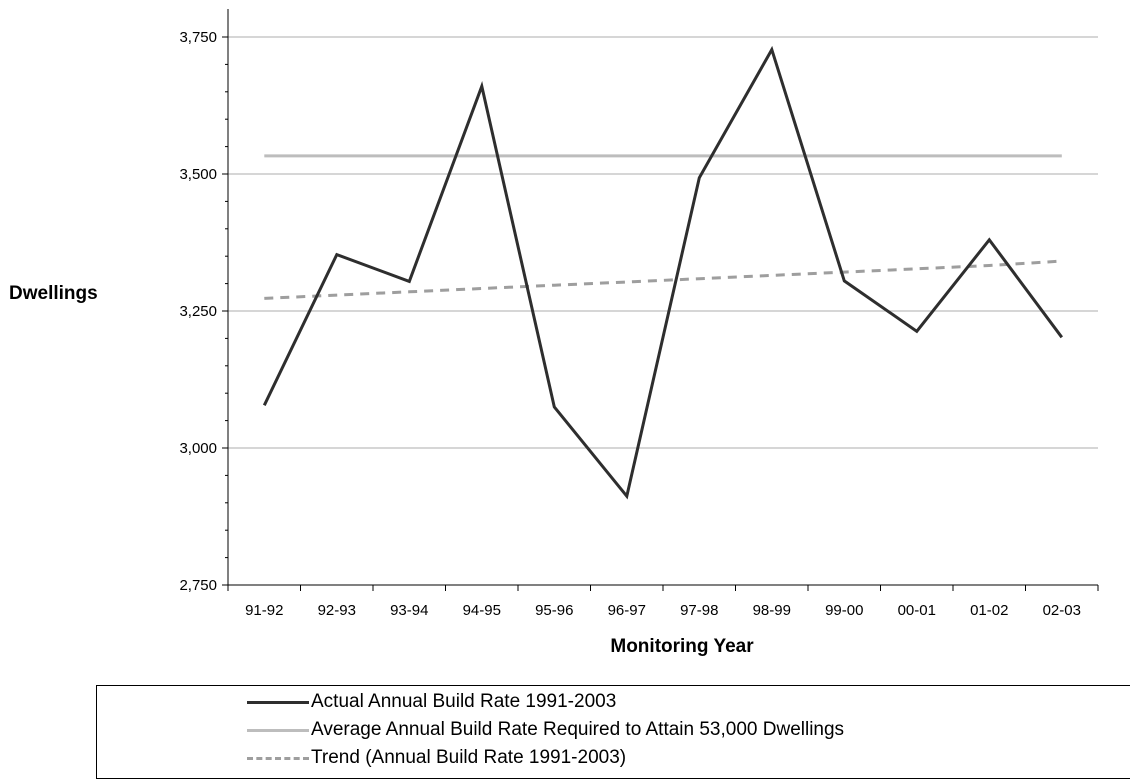  Describe the element at coordinates (989, 610) in the screenshot. I see `x-tick-label: 01-02` at that location.